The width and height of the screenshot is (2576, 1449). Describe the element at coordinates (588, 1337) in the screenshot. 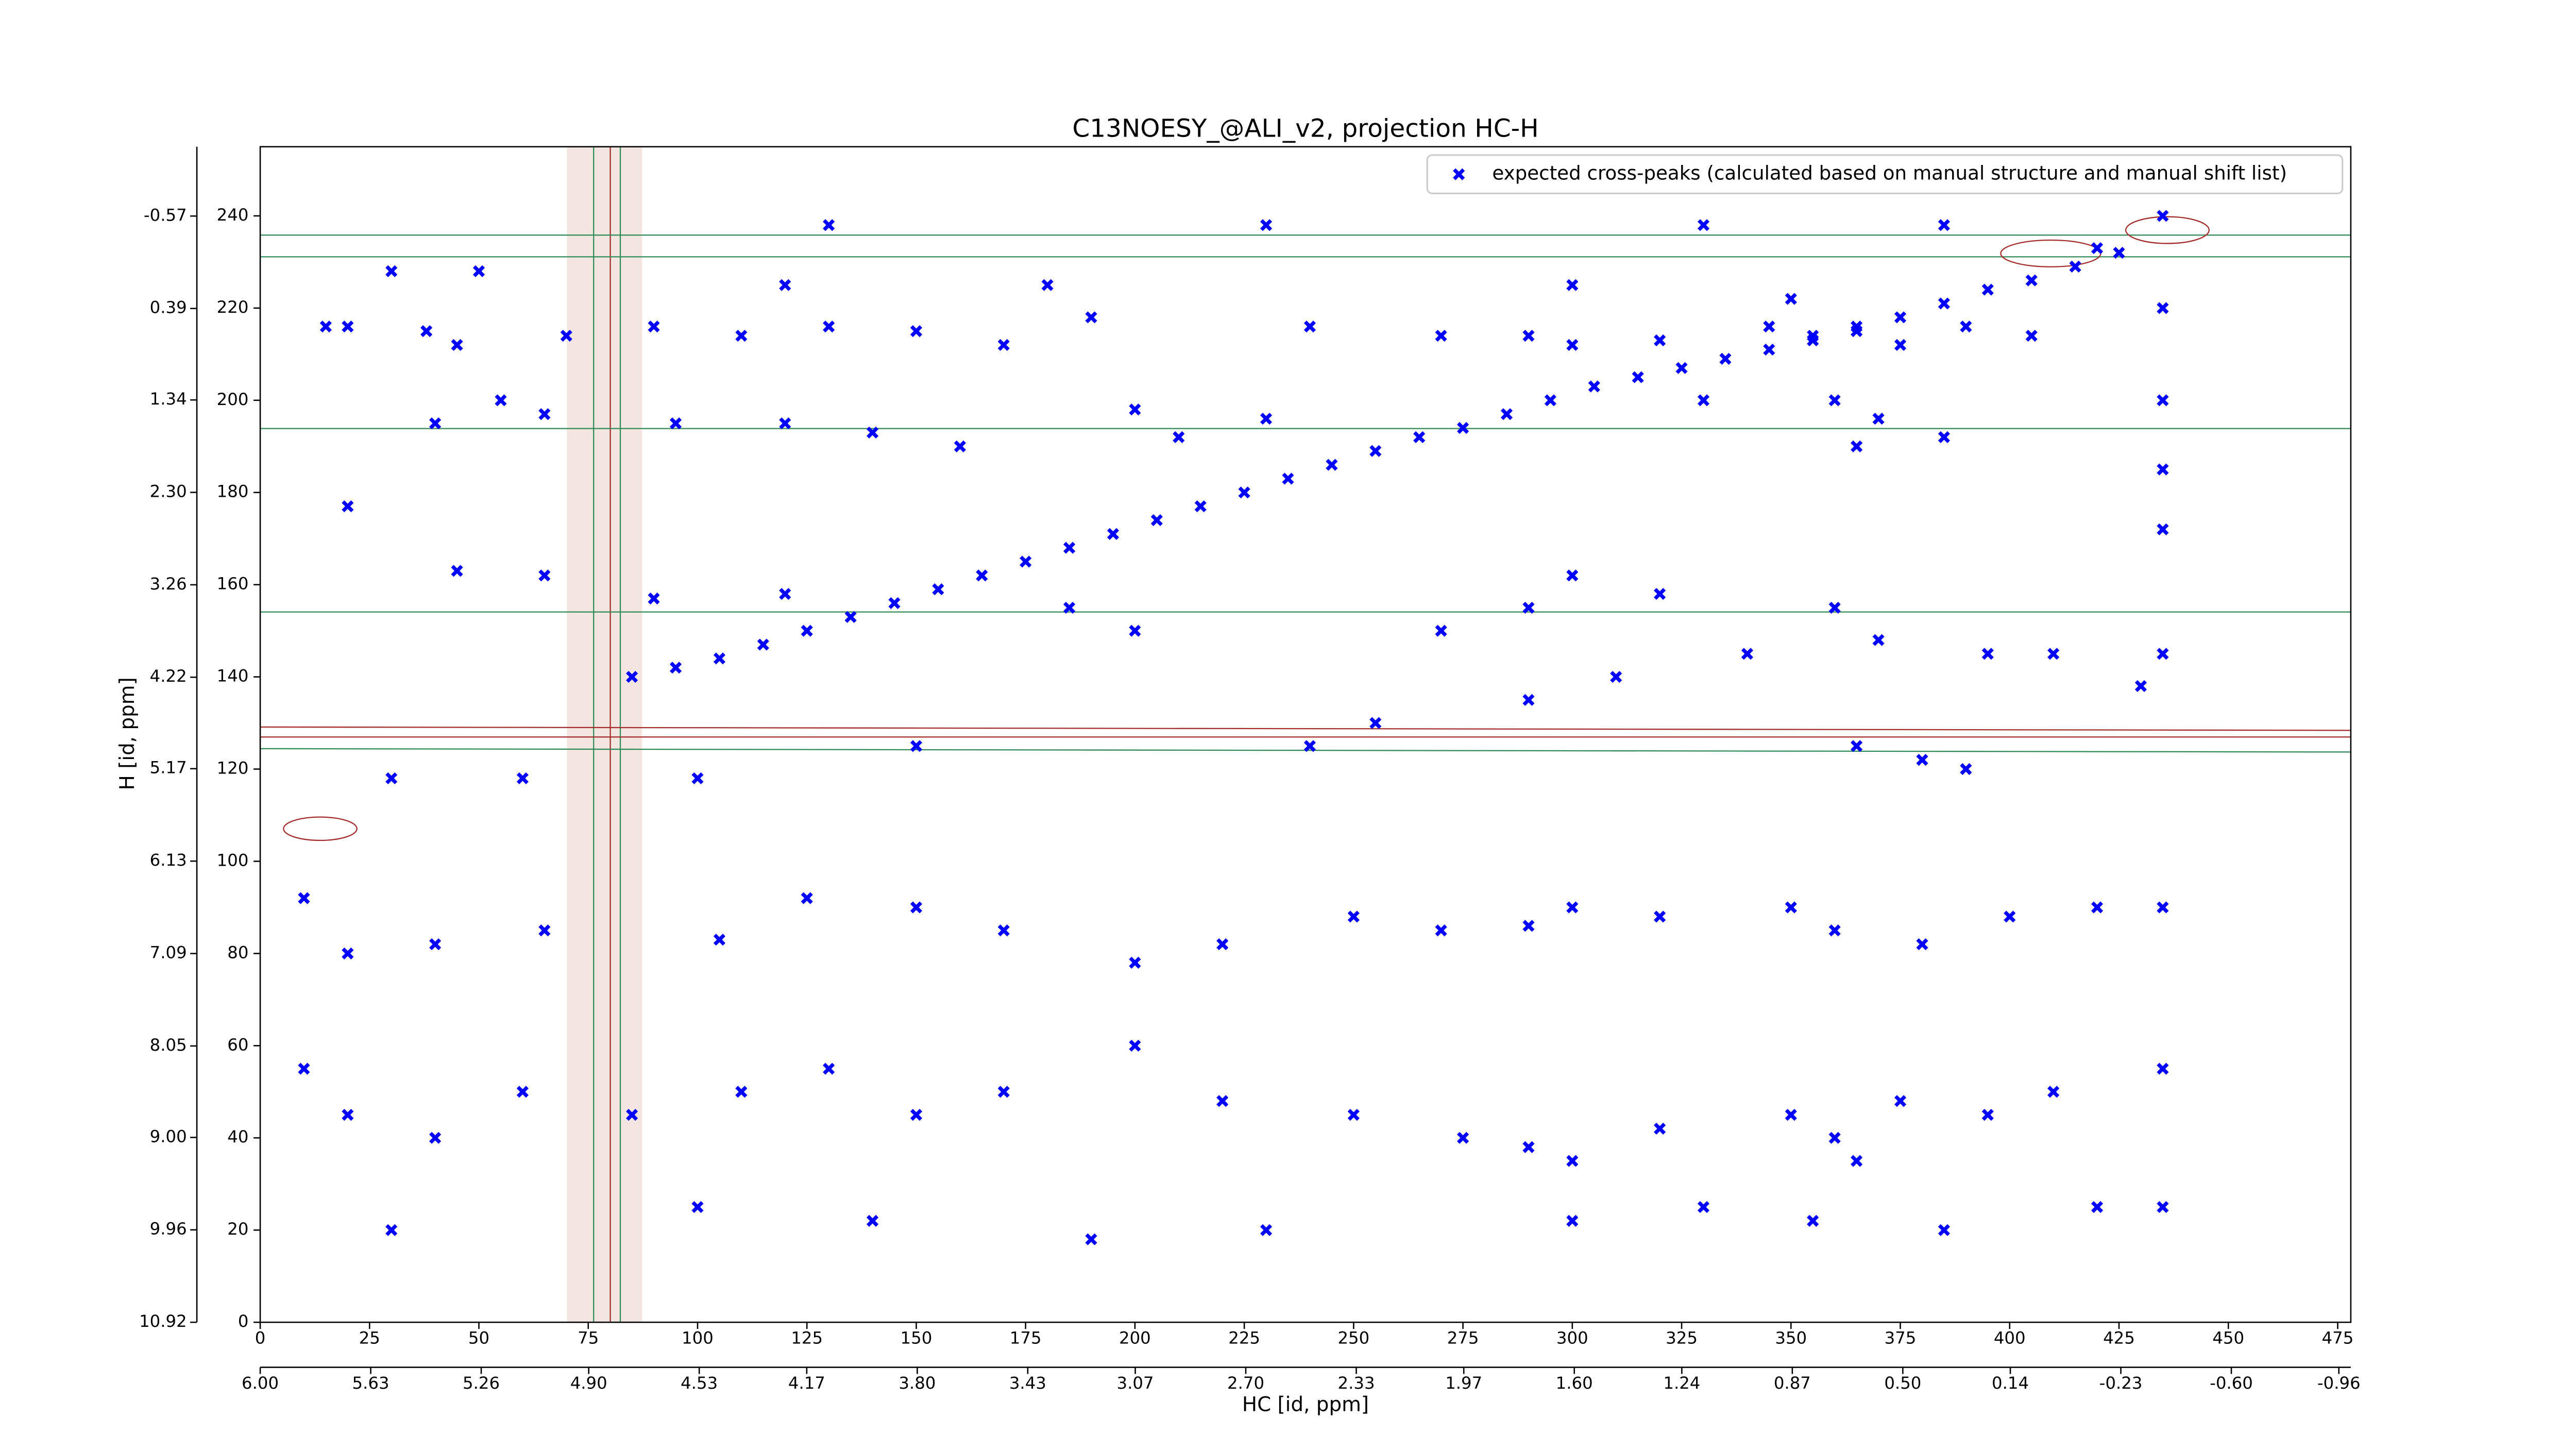

I see `x-tick-label: 75` at that location.